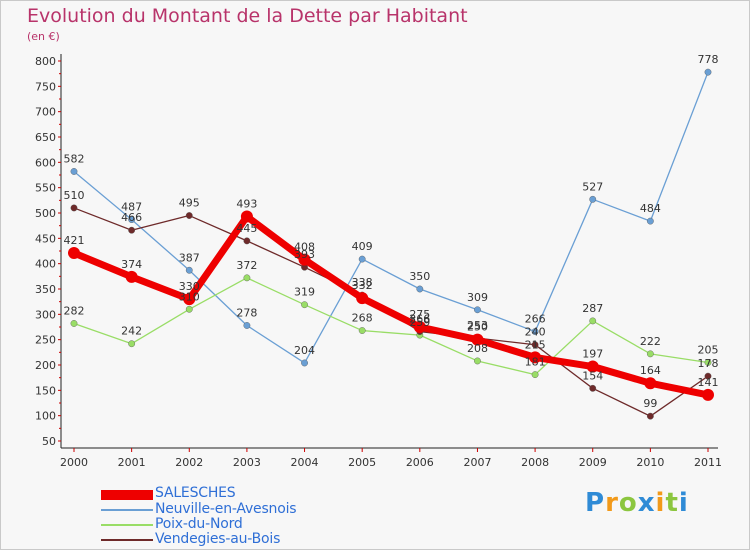  What do you see at coordinates (45, 416) in the screenshot?
I see `y-tick-label: 100` at bounding box center [45, 416].